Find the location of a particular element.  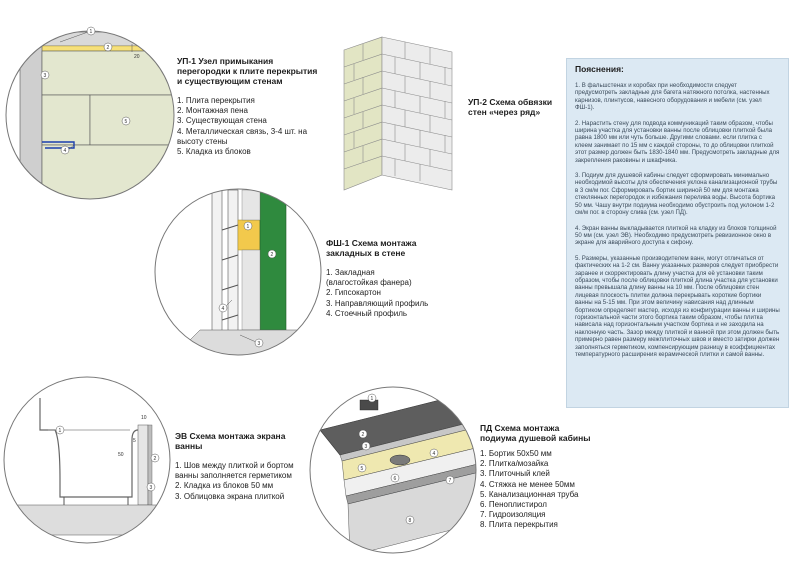

ev-dim-10: 10 is located at coordinates (144, 418).